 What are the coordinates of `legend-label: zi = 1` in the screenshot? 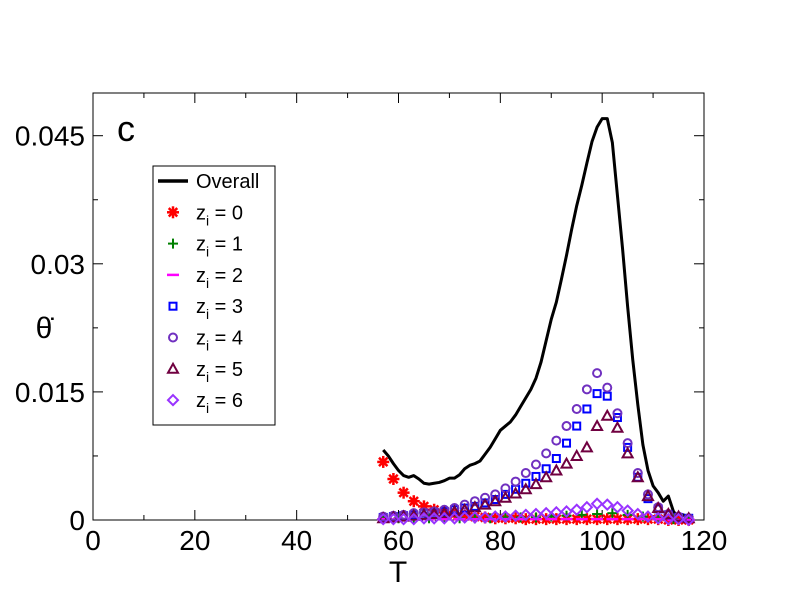 It's located at (219, 247).